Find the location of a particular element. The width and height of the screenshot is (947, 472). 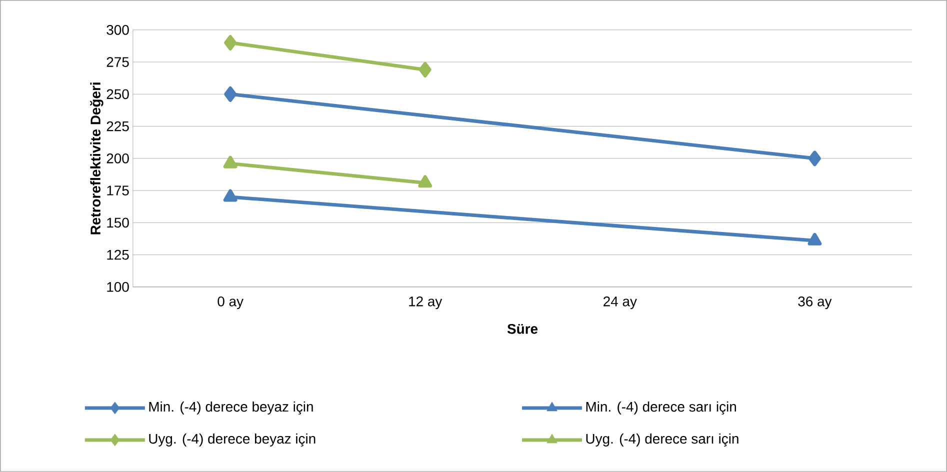

legend-label: Uyg. (-4) derece sarı için is located at coordinates (662, 440).